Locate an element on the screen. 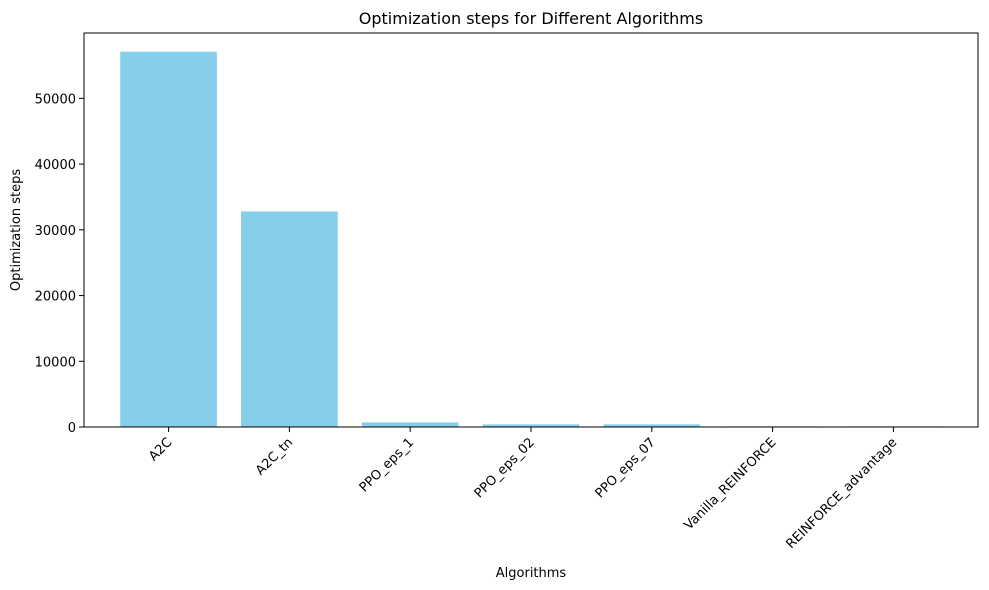  x-tick-label: PPO_eps_1 is located at coordinates (387, 465).